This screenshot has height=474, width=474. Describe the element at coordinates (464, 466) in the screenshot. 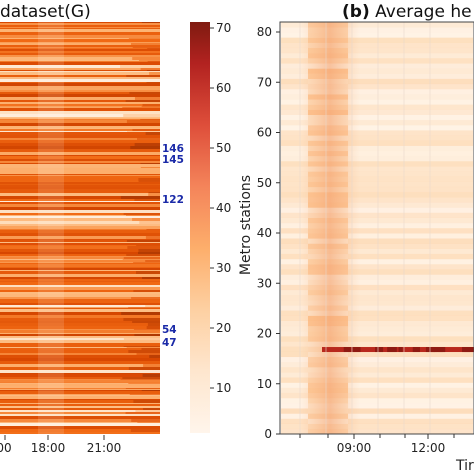

I see `panel-b-x-axis-label: Tir` at that location.